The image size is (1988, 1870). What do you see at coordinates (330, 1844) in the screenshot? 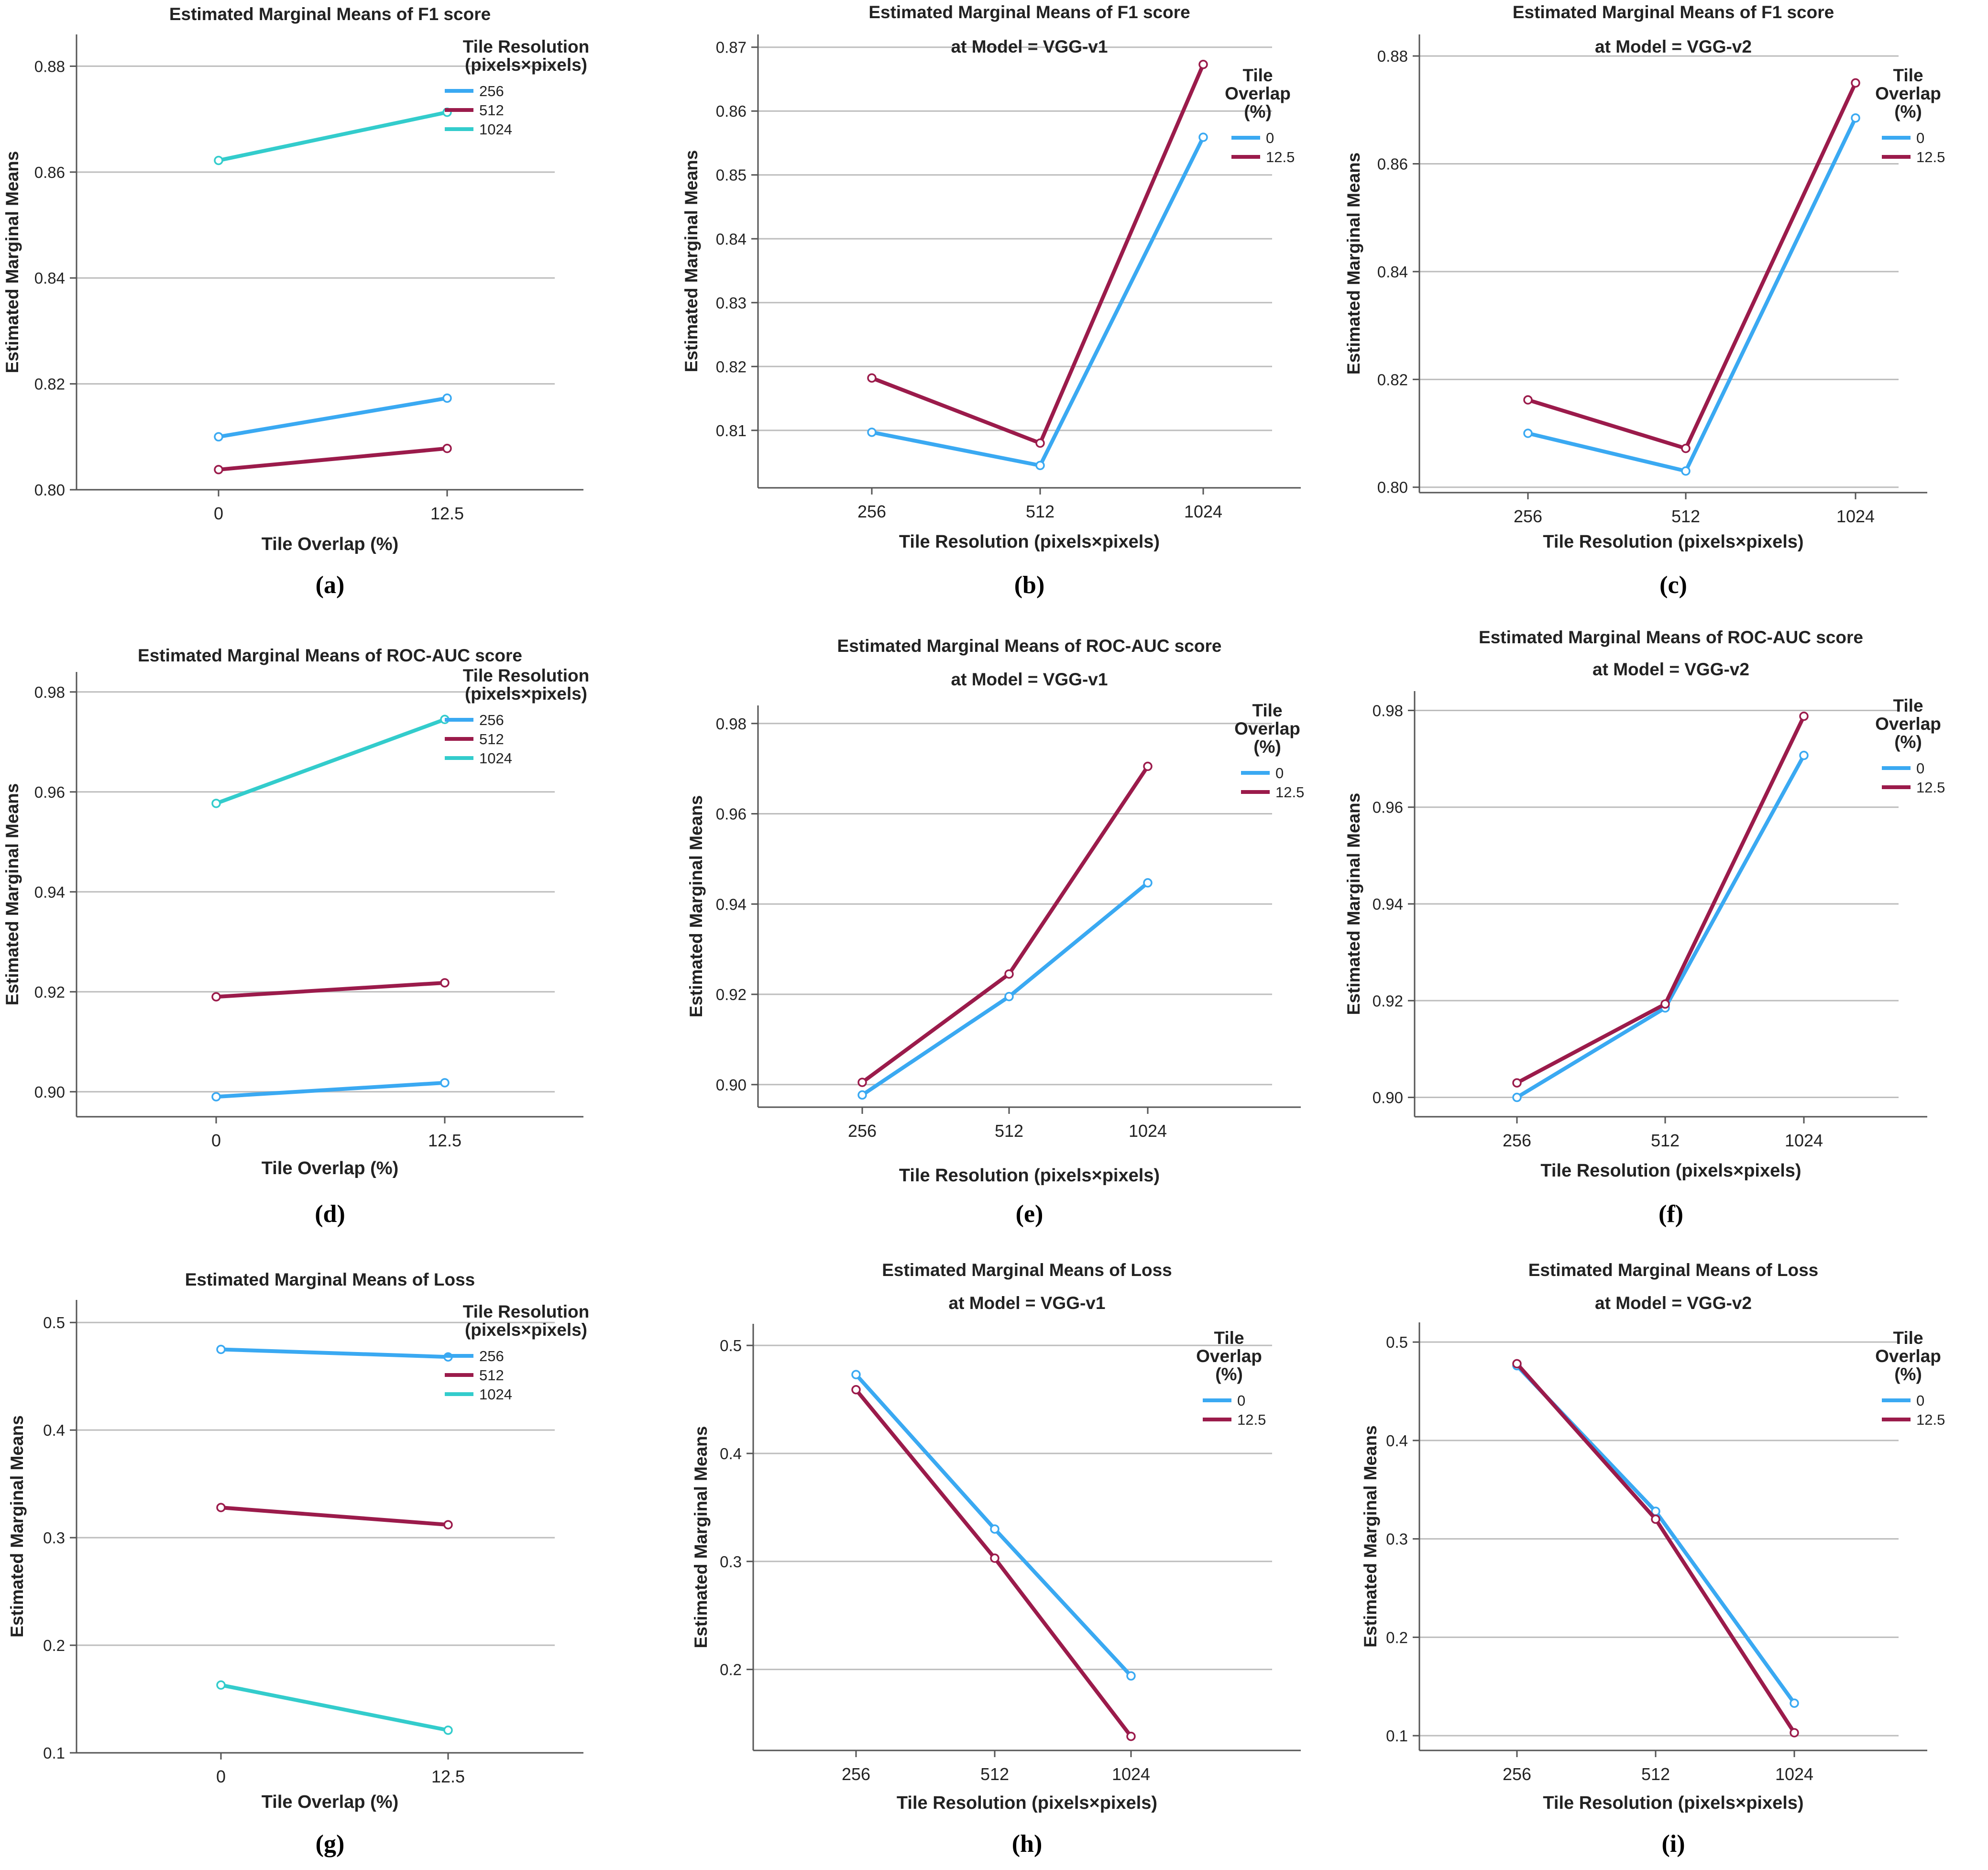
I see `panel-caption: (g)` at bounding box center [330, 1844].